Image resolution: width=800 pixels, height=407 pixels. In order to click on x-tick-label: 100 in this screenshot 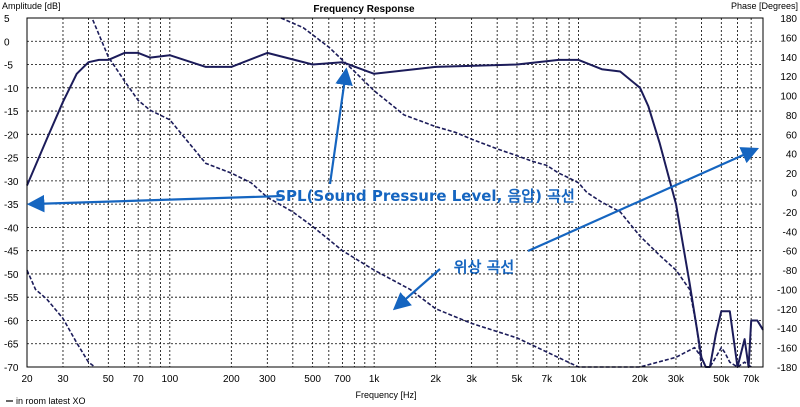, I will do `click(169, 379)`.